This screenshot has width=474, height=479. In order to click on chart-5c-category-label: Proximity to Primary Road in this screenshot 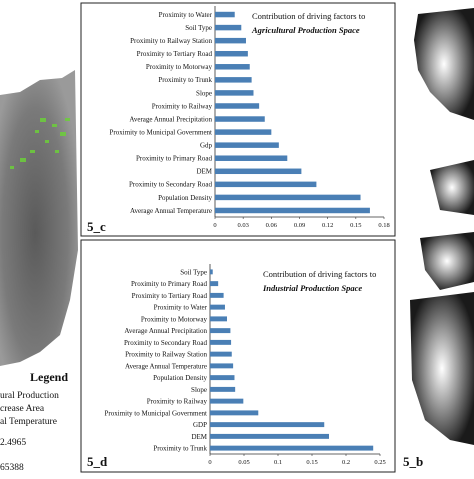, I will do `click(174, 159)`.